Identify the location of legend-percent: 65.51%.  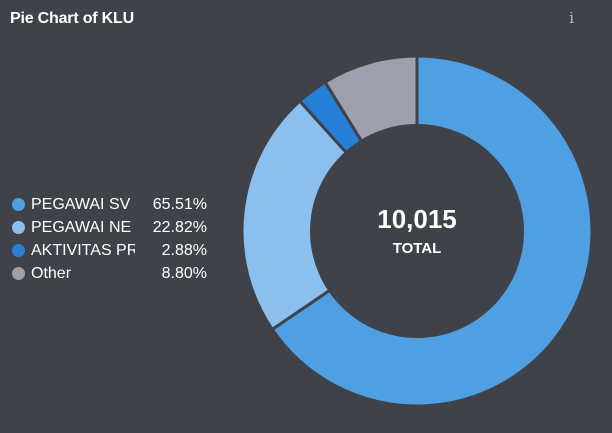
(179, 204).